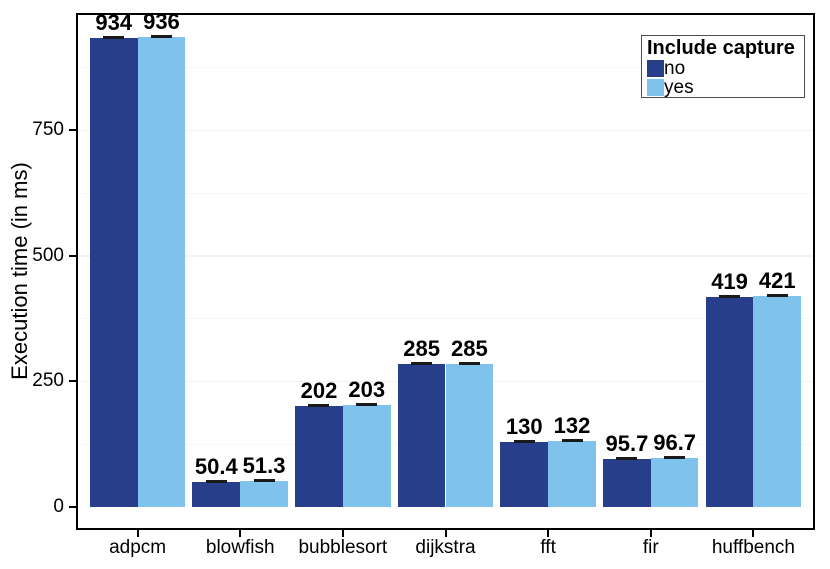  What do you see at coordinates (216, 494) in the screenshot?
I see `bar-blowfish-no` at bounding box center [216, 494].